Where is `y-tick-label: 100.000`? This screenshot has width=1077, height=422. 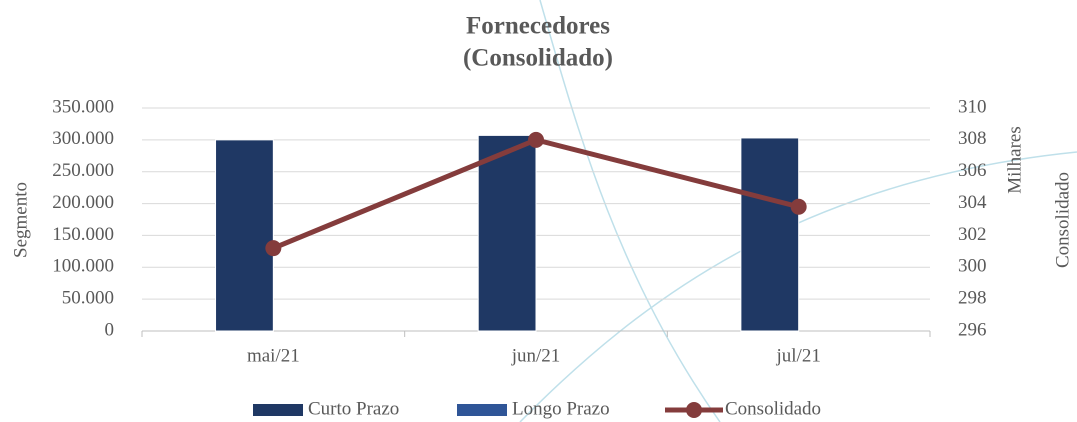 y-tick-label: 100.000 is located at coordinates (83, 266).